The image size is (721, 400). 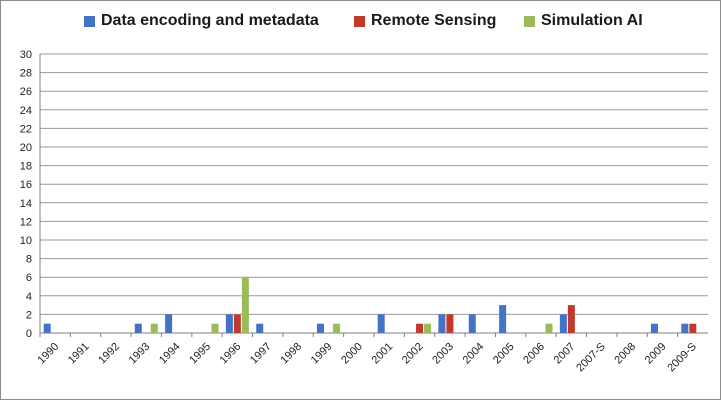 What do you see at coordinates (504, 354) in the screenshot?
I see `x-tick-label: 2005` at bounding box center [504, 354].